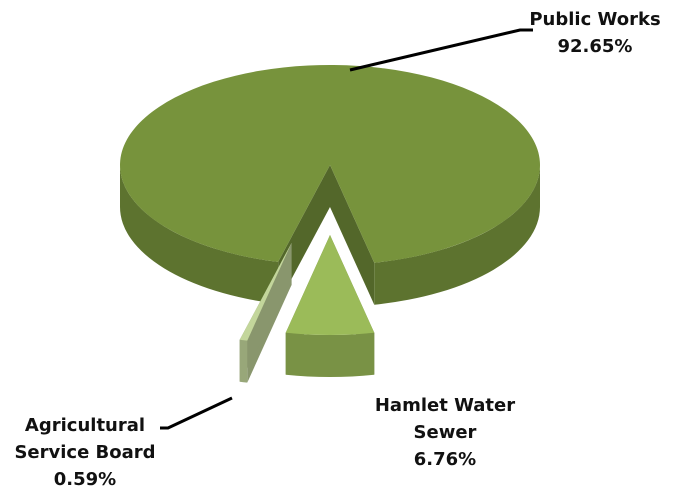 The width and height of the screenshot is (684, 487). Describe the element at coordinates (445, 459) in the screenshot. I see `value-label: 6.76%` at that location.